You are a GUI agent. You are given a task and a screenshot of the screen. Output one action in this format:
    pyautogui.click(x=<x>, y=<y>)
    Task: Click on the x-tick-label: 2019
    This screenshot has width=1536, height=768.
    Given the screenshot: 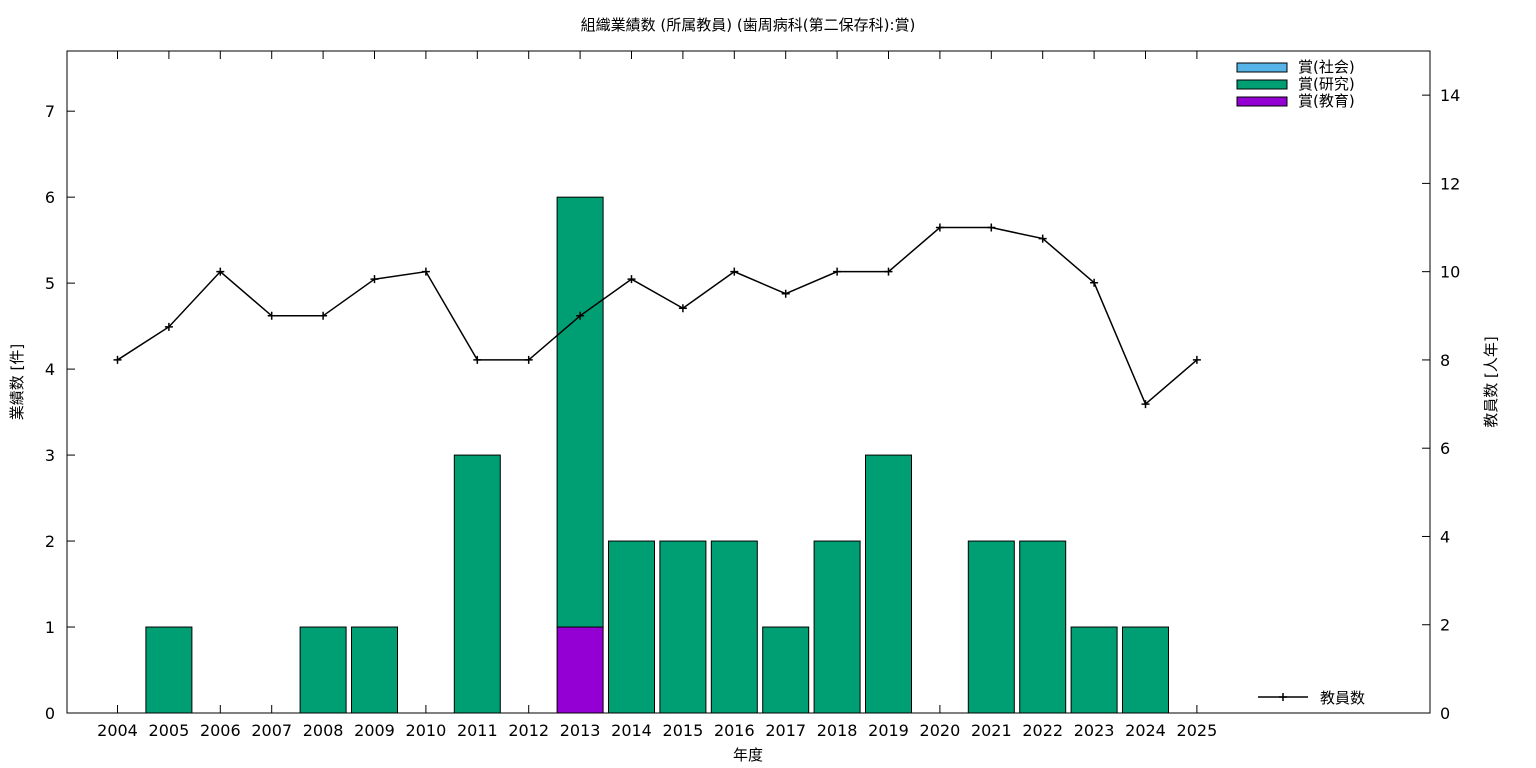 What is the action you would take?
    pyautogui.click(x=888, y=730)
    